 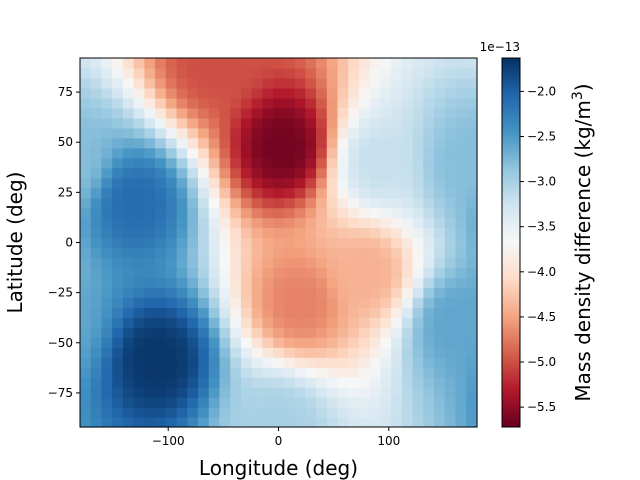 What do you see at coordinates (538, 249) in the screenshot?
I see `colorbar-ticks: −2.0 −2.5 −3.0 −3.5 −4.0 −4.5 −5.0 −5.5` at bounding box center [538, 249].